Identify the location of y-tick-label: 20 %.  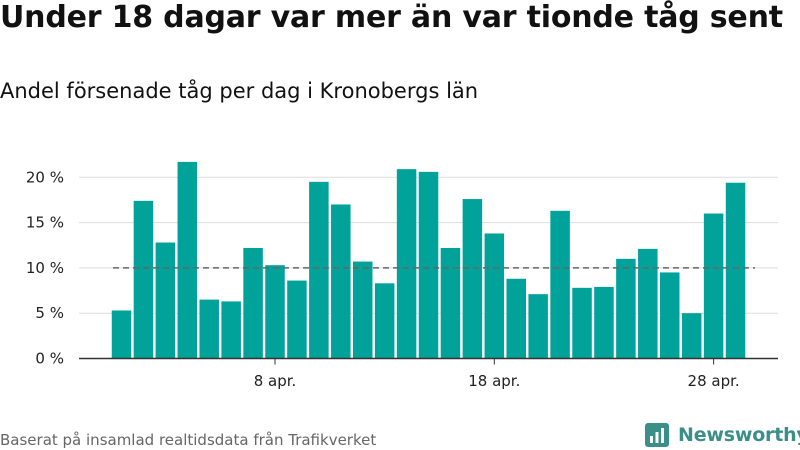
(45, 177).